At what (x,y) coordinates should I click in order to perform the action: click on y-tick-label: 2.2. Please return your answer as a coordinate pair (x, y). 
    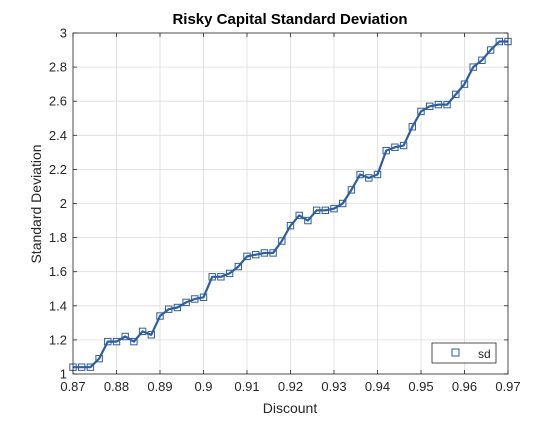
    Looking at the image, I should click on (58, 169).